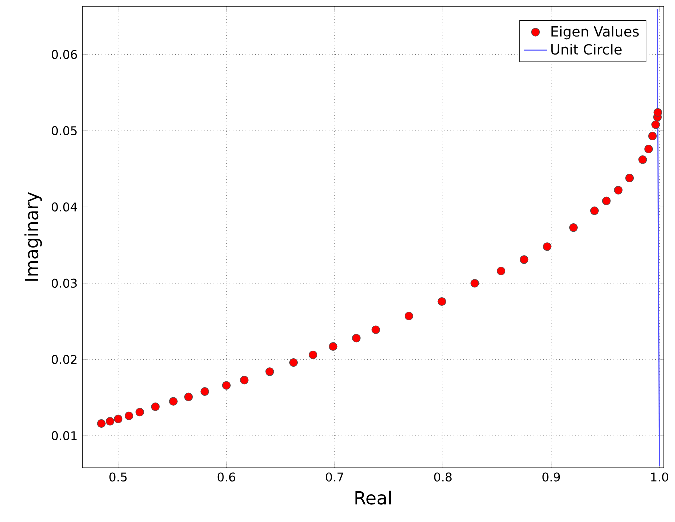 This screenshot has height=522, width=675. What do you see at coordinates (227, 477) in the screenshot?
I see `x-tick-label: 0.6` at bounding box center [227, 477].